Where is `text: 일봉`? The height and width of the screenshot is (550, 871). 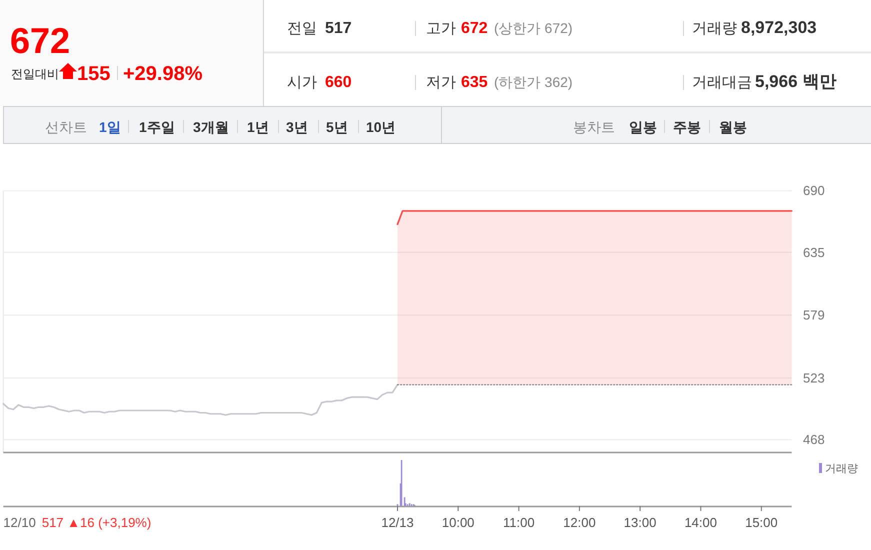 text: 일봉 is located at coordinates (643, 127).